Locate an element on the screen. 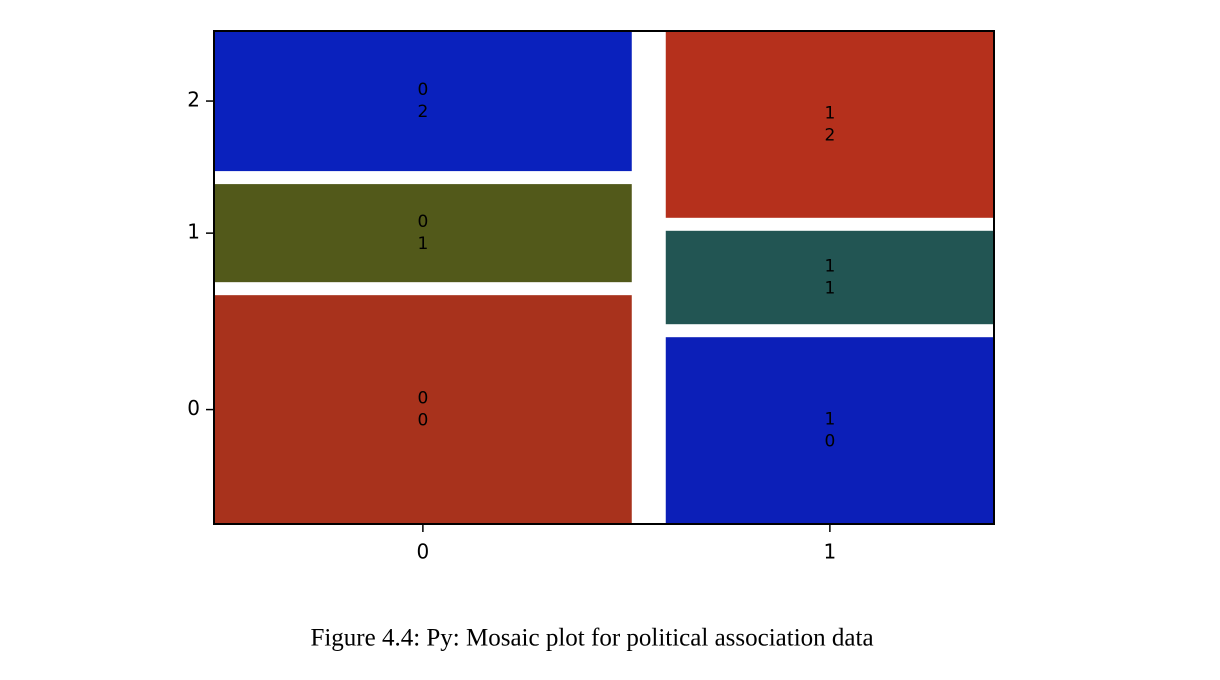 The image size is (1220, 680). y-tick-label: 0 is located at coordinates (193, 408).